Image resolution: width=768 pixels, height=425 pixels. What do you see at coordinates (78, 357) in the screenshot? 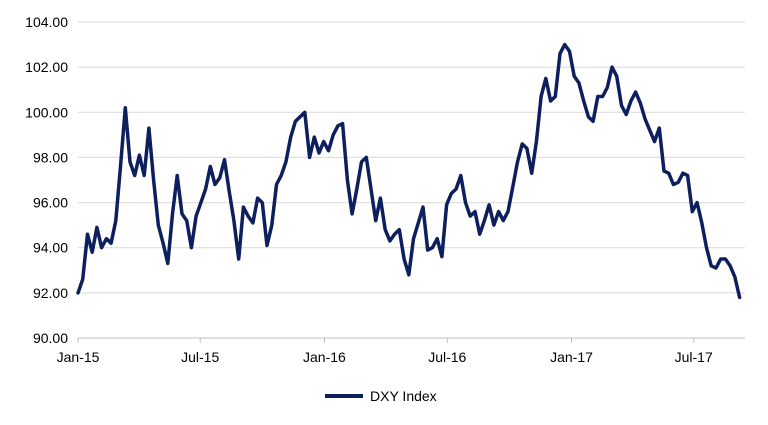
I see `x-tick-label: Jan-15` at bounding box center [78, 357].